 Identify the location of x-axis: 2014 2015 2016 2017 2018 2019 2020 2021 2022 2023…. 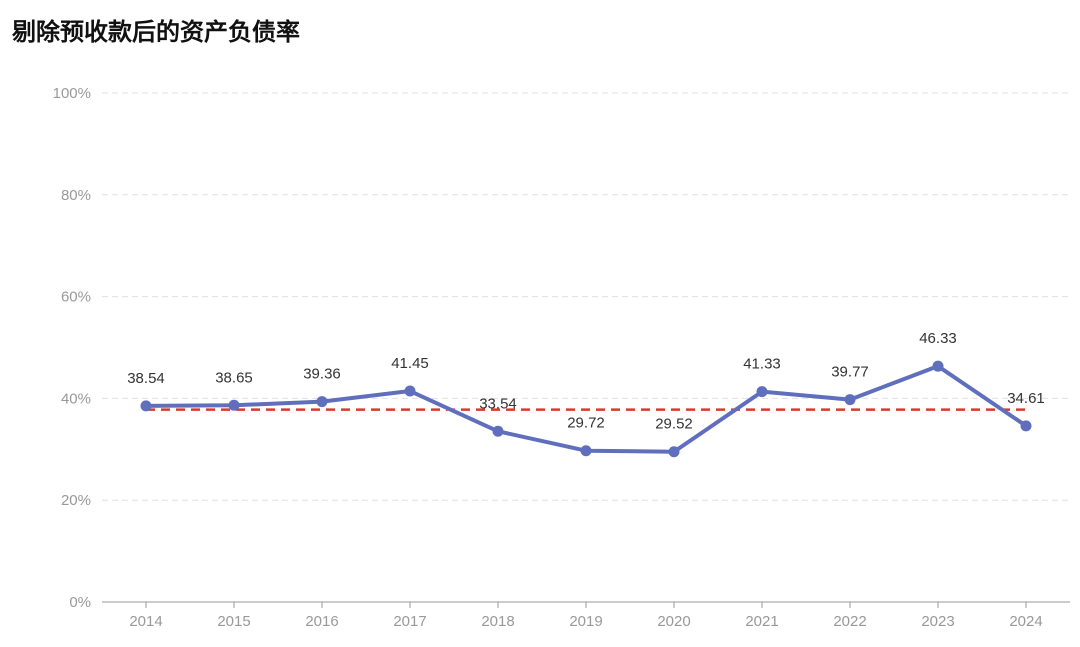
(586, 615).